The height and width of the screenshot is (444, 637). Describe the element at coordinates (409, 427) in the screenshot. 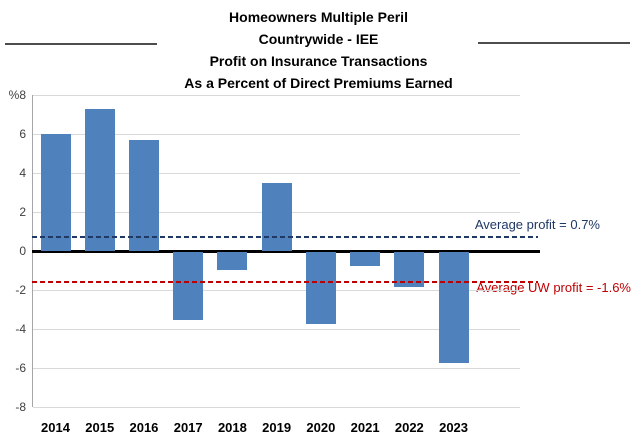

I see `x-tick-label-2022: 2022` at that location.